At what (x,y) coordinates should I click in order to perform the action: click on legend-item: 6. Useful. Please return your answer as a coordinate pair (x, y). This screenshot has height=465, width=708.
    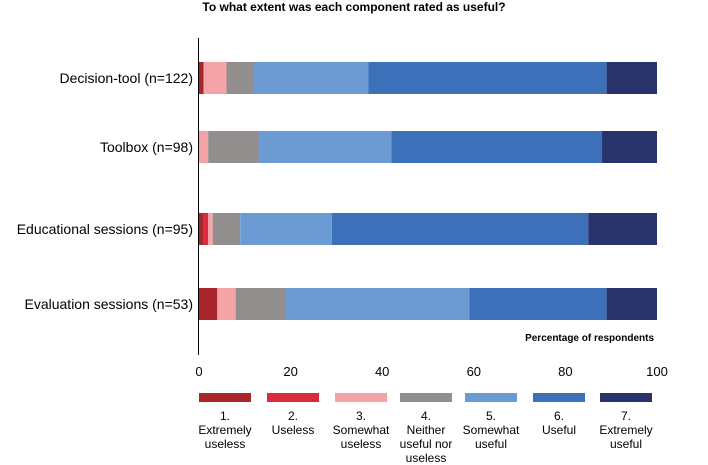
    Looking at the image, I should click on (559, 415).